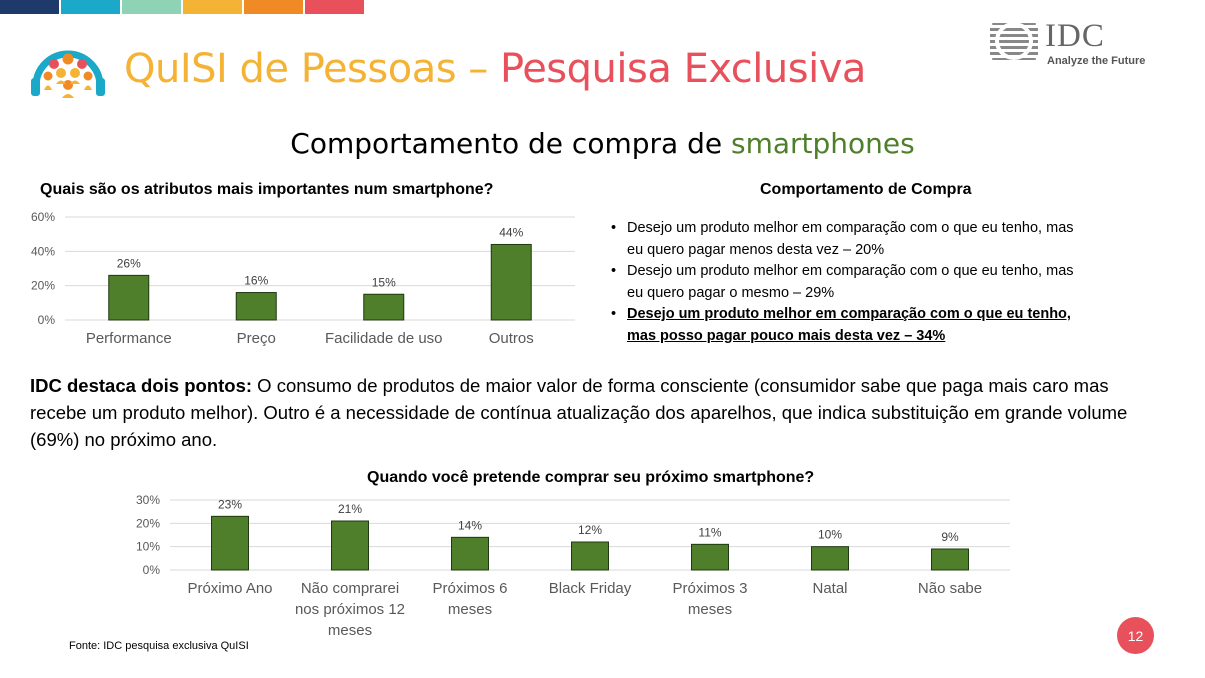 This screenshot has width=1205, height=678. I want to click on category-label-line: nos próximos 12, so click(350, 609).